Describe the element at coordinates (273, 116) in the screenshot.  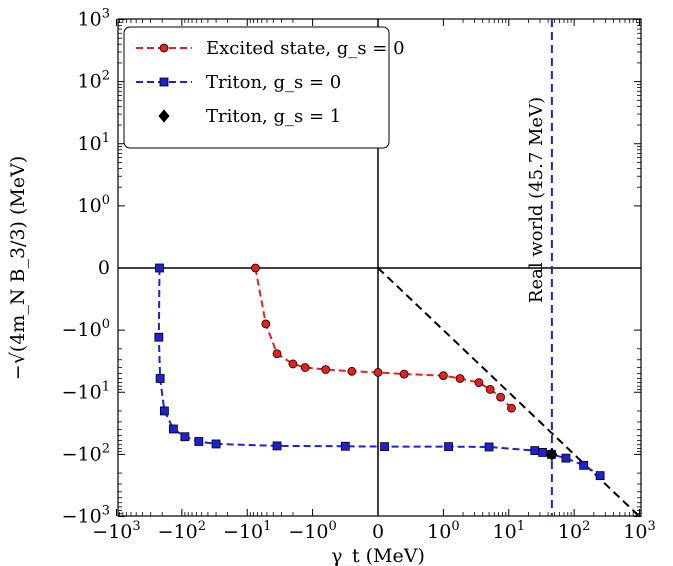
I see `legend-label: Triton, g_s = 1` at that location.